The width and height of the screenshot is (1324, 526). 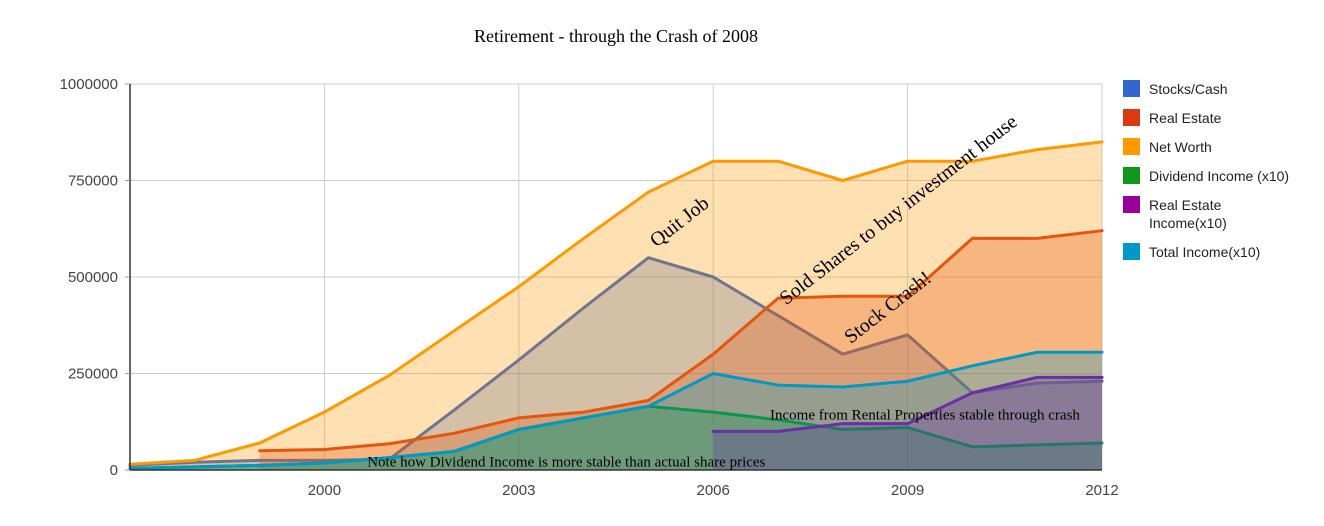 I want to click on legend-item-dividend-income: Dividend Income (x10), so click(x=1221, y=176).